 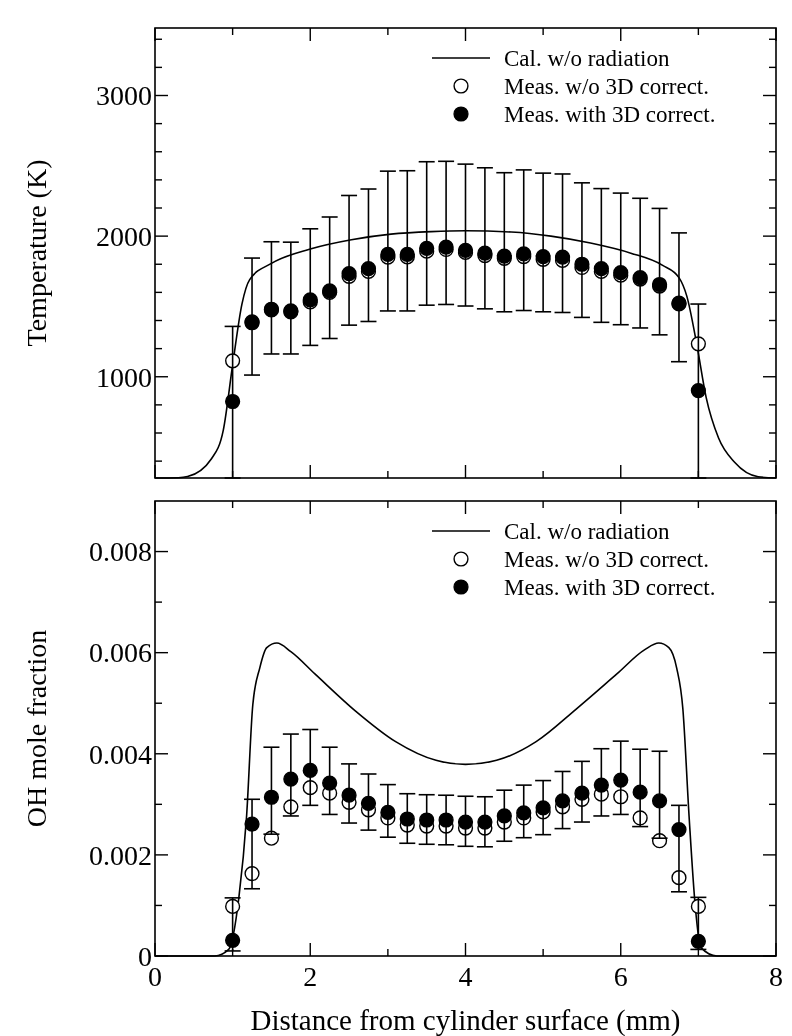 I want to click on y-tick-label: 1000, so click(x=124, y=377).